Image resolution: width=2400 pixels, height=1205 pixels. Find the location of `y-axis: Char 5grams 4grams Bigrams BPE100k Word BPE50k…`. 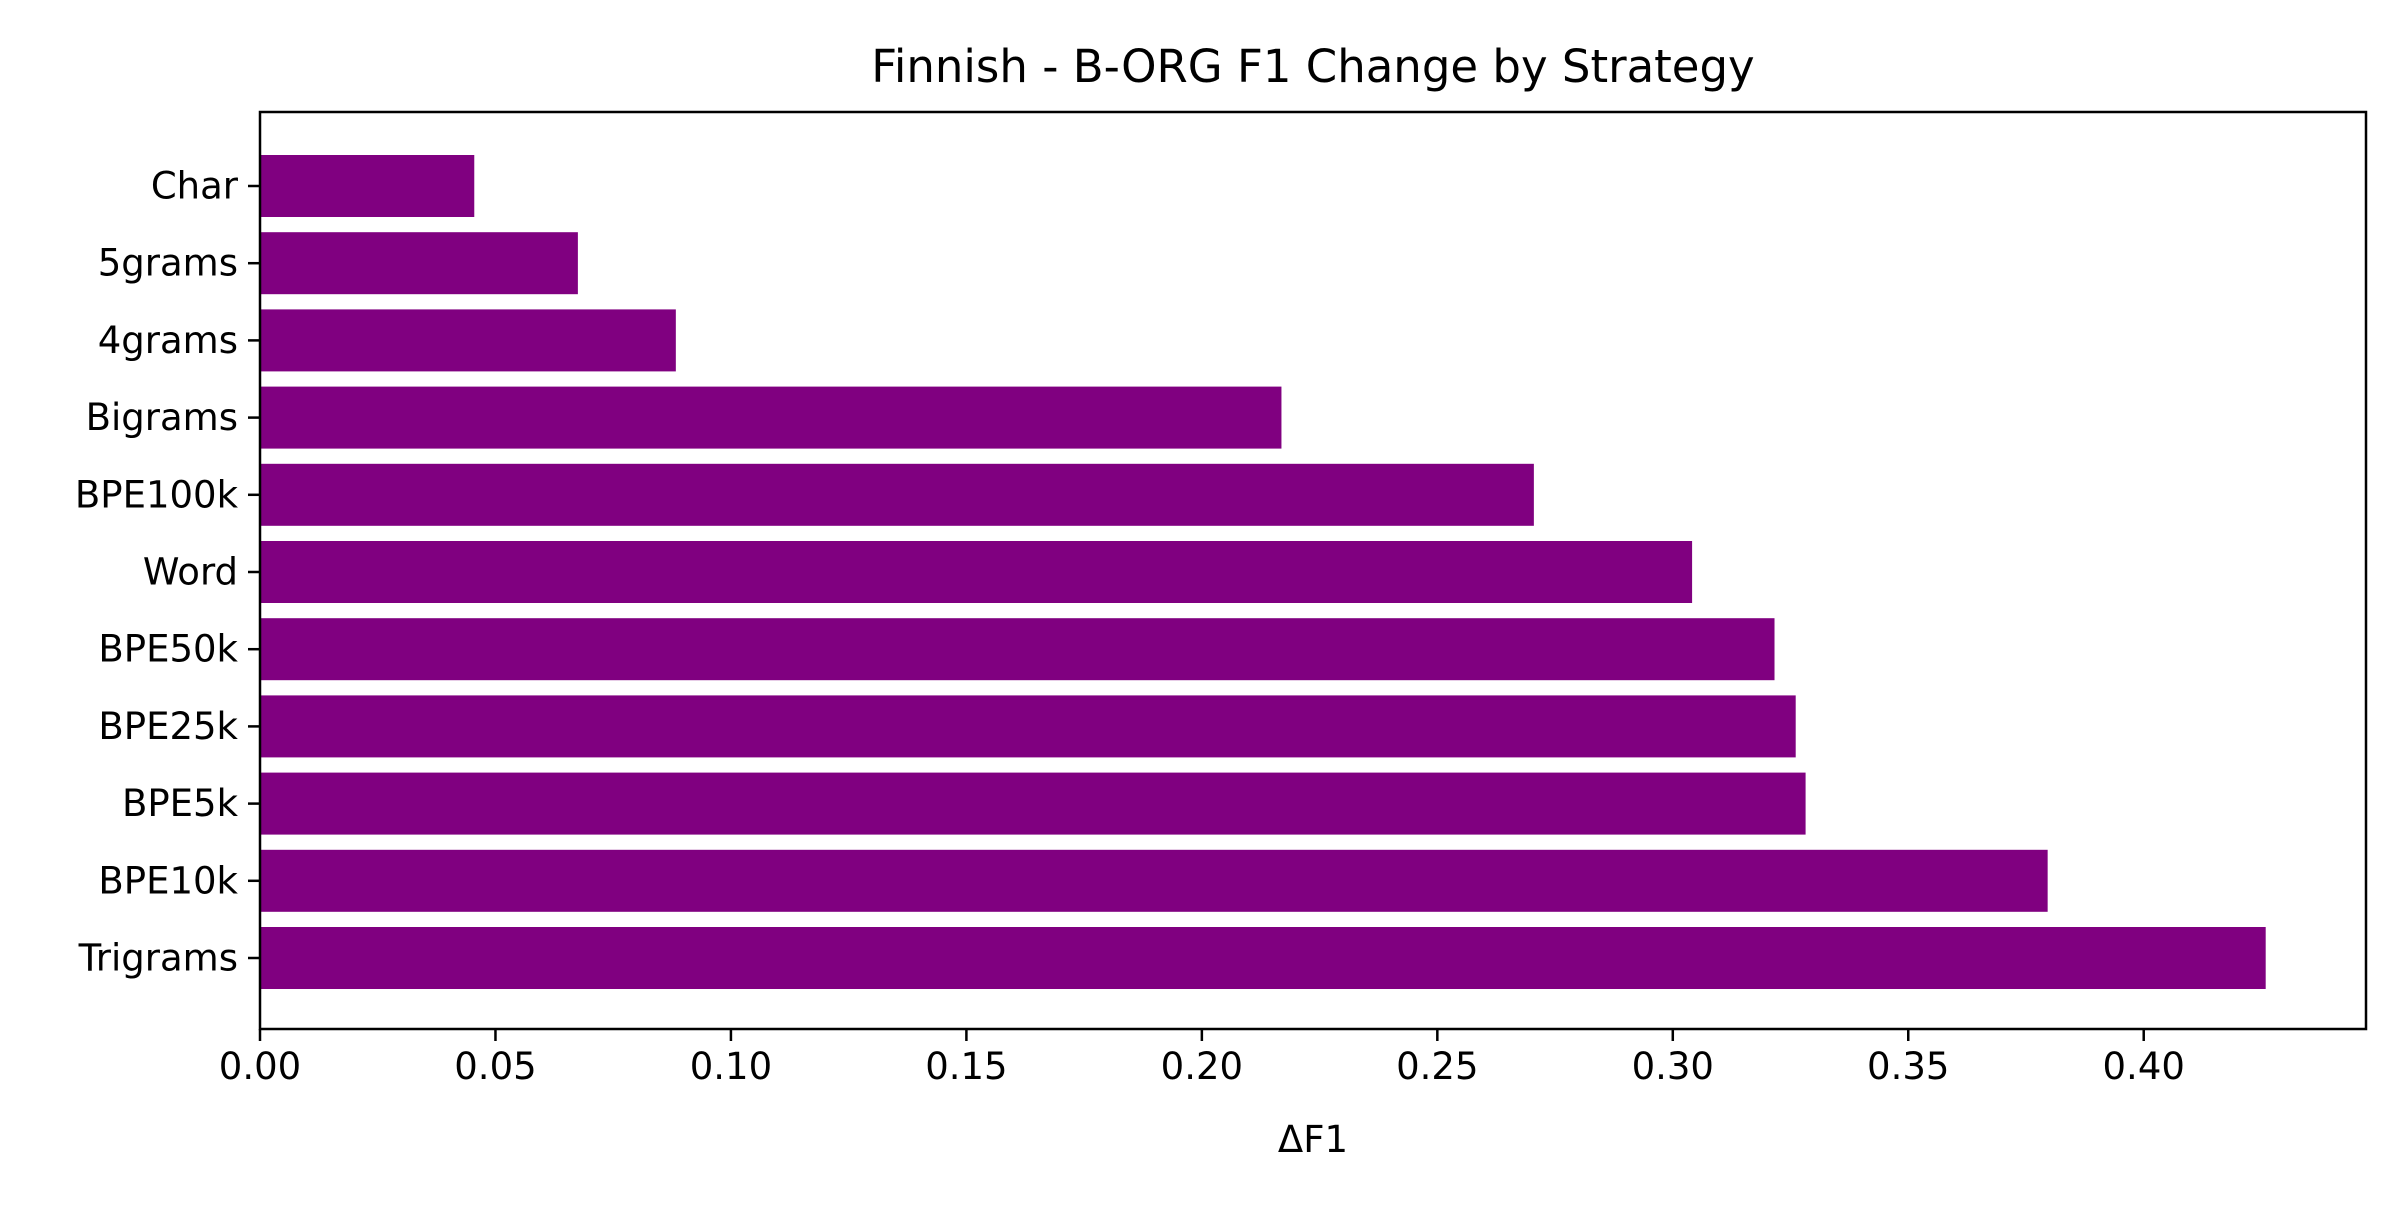

y-axis: Char 5grams 4grams Bigrams BPE100k Word BPE50k… is located at coordinates (167, 572).